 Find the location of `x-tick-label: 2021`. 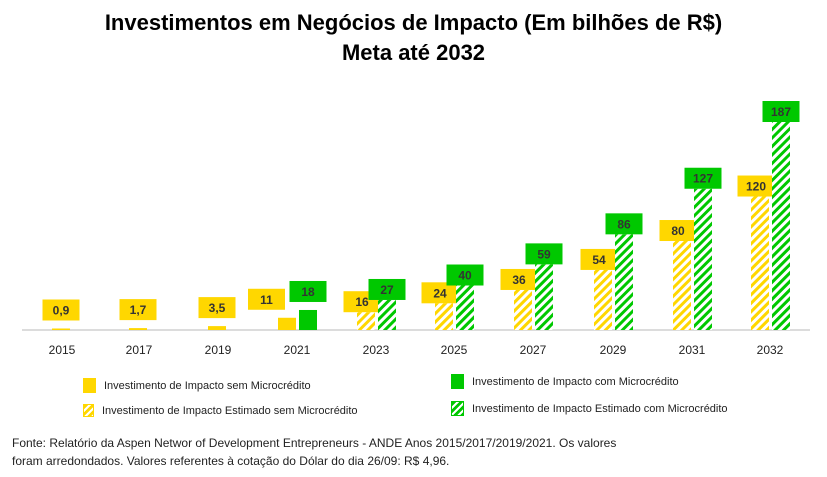

x-tick-label: 2021 is located at coordinates (297, 350).